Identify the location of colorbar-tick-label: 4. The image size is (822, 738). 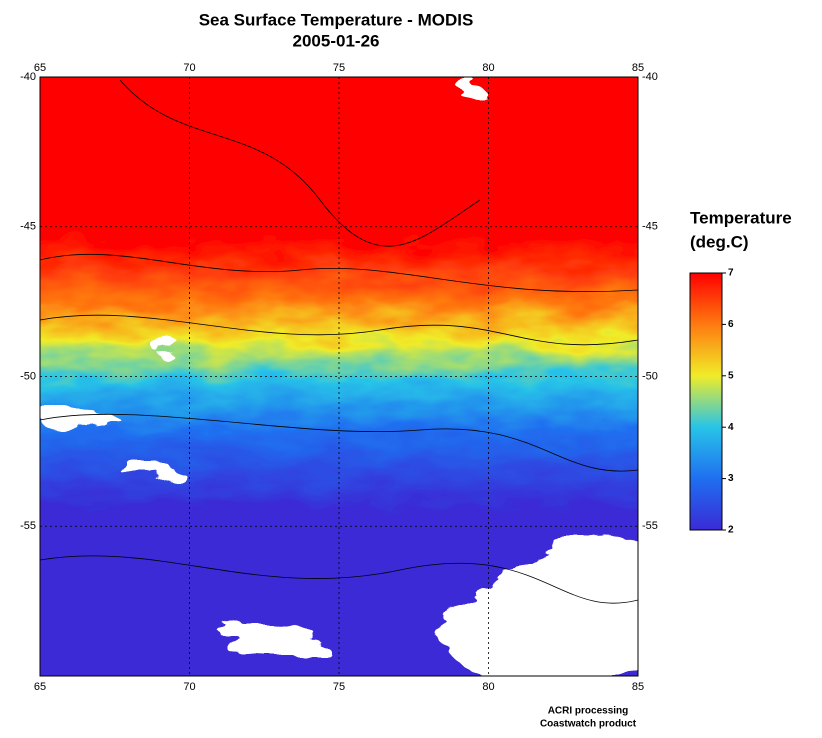
(731, 427).